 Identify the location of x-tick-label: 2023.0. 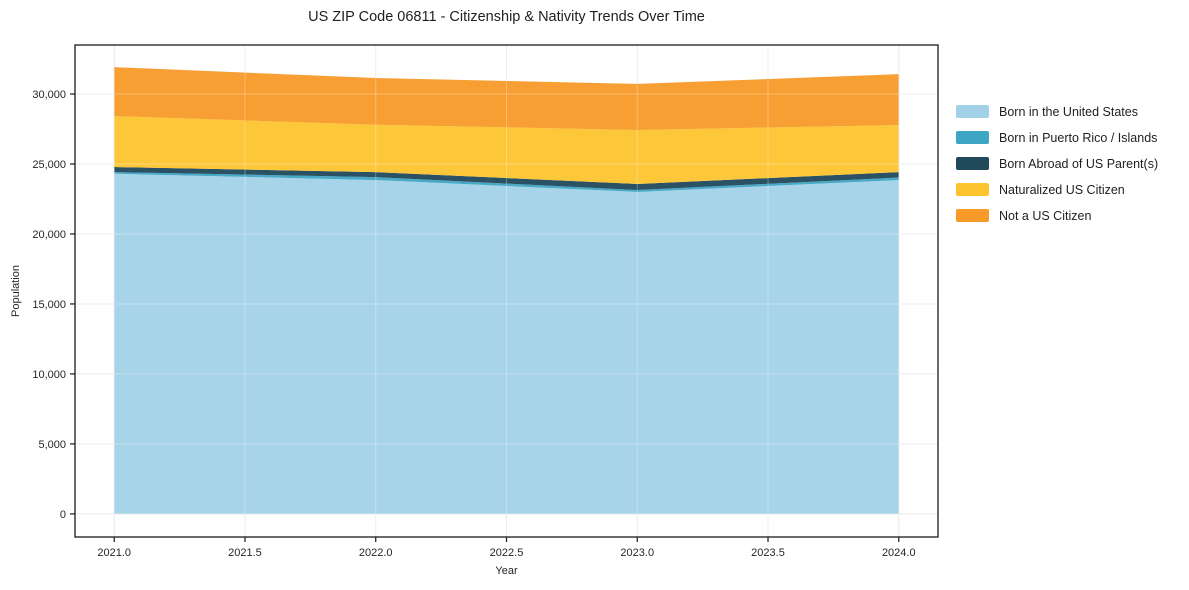
(637, 553).